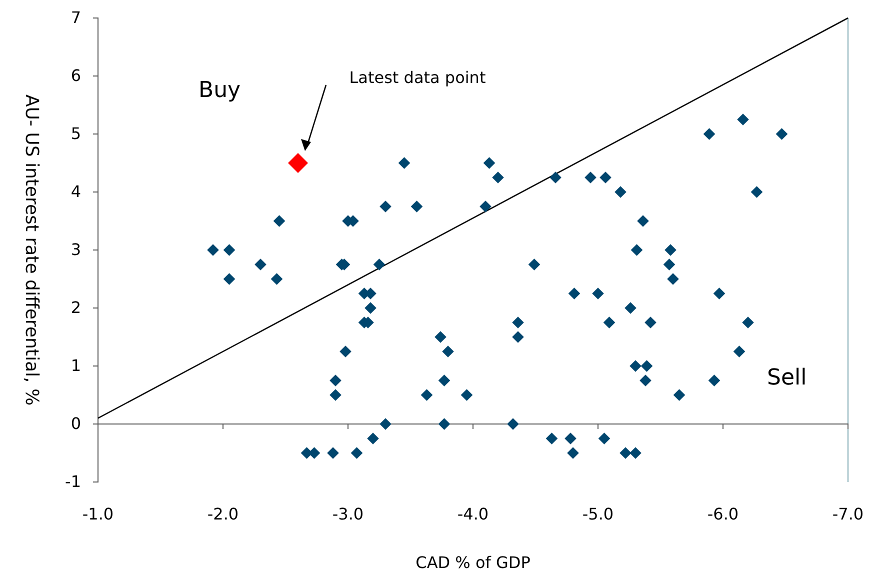 The height and width of the screenshot is (575, 874). Describe the element at coordinates (75, 424) in the screenshot. I see `y-tick-label: 0` at that location.